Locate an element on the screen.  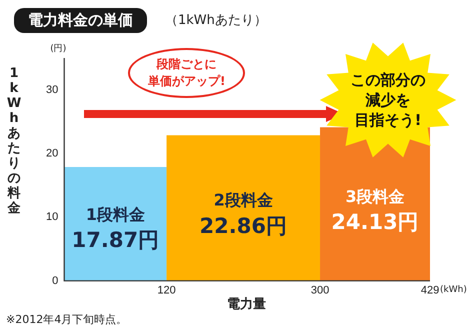
x-axis-title: 電力量 is located at coordinates (246, 304).